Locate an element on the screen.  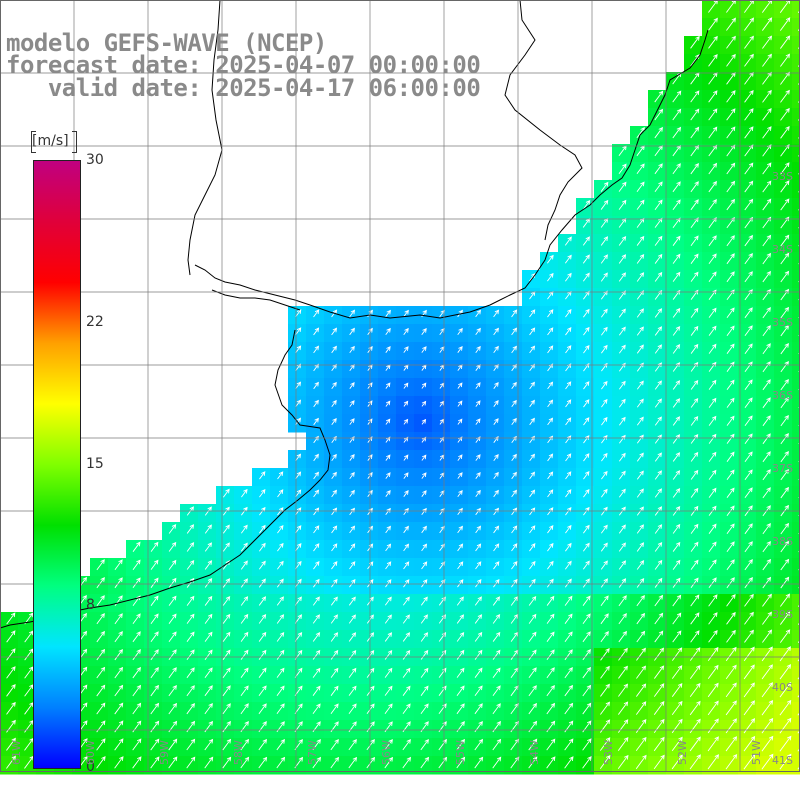
latitude-label: 33S is located at coordinates (782, 176).